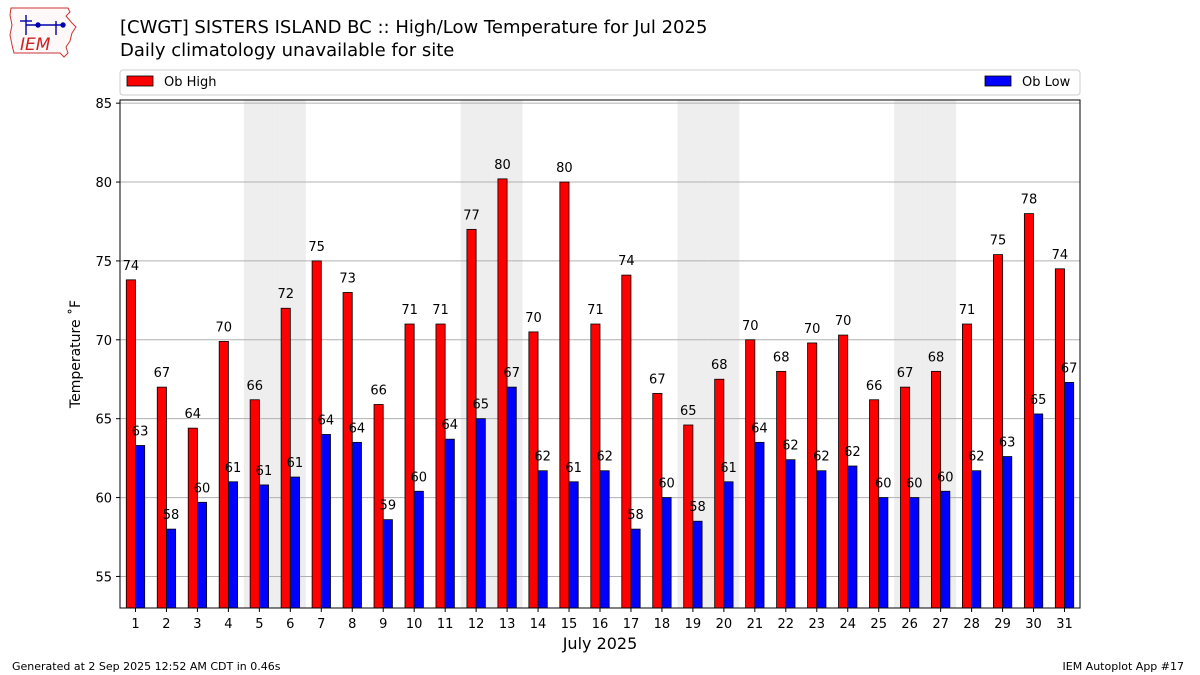 Image resolution: width=1200 pixels, height=675 pixels. Describe the element at coordinates (1064, 624) in the screenshot. I see `x-tick-label-31: 31` at that location.